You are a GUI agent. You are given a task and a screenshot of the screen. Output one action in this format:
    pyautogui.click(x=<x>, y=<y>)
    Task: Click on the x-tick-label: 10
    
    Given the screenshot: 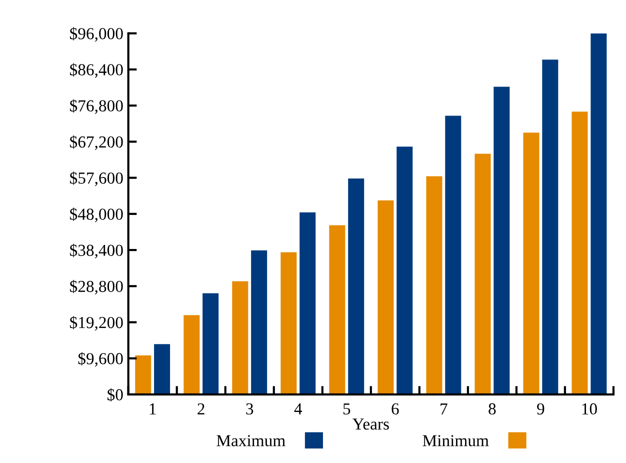 What is the action you would take?
    pyautogui.click(x=589, y=409)
    